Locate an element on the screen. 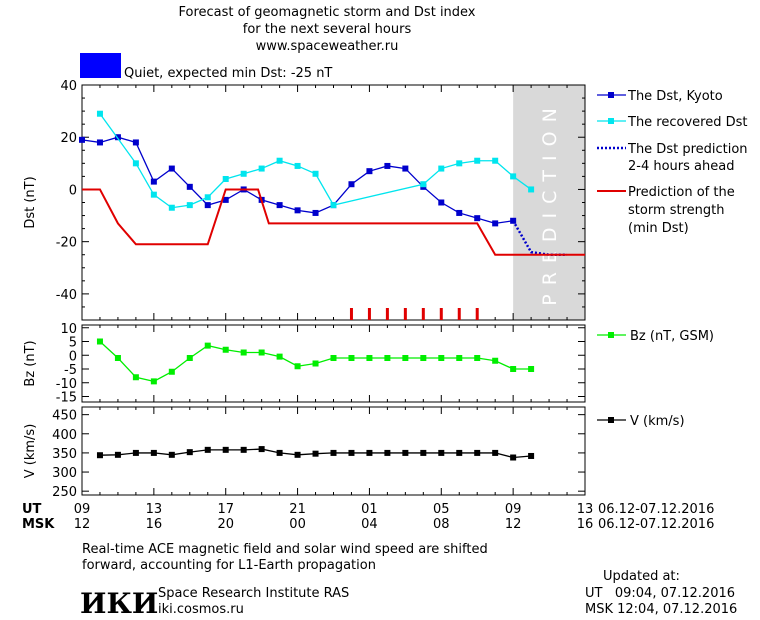  legend-label-storm-3: (min Dst) is located at coordinates (658, 228).